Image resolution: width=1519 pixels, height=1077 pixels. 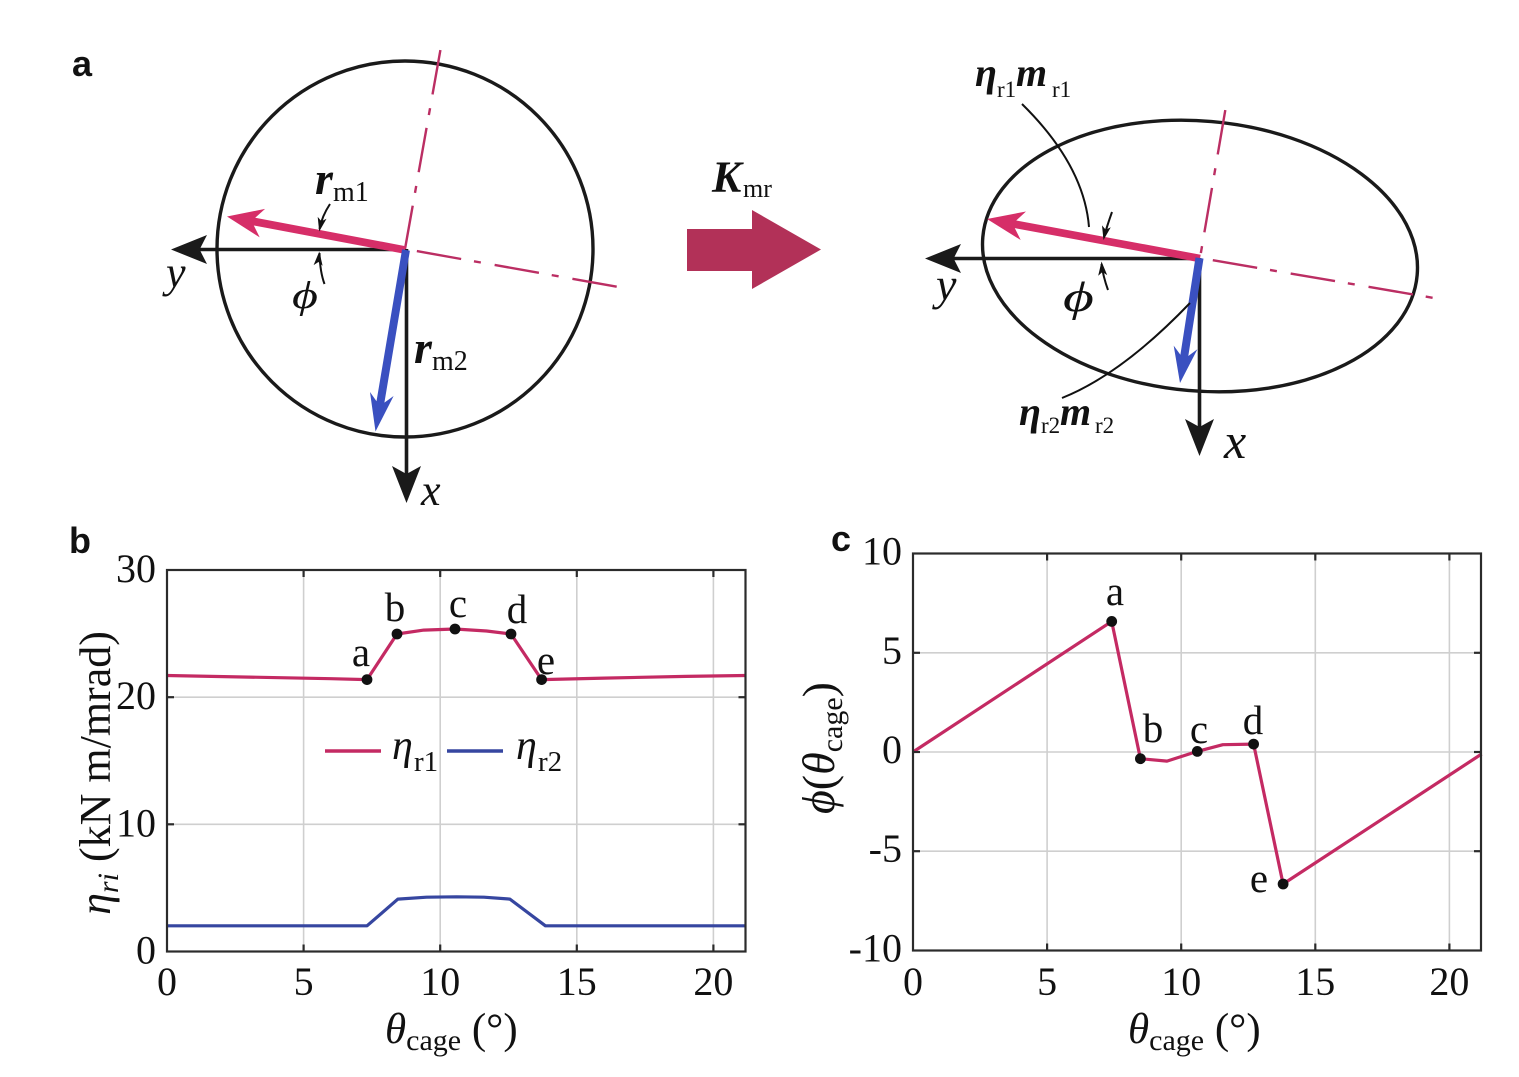 I want to click on svg-text: m1, so click(x=351, y=192).